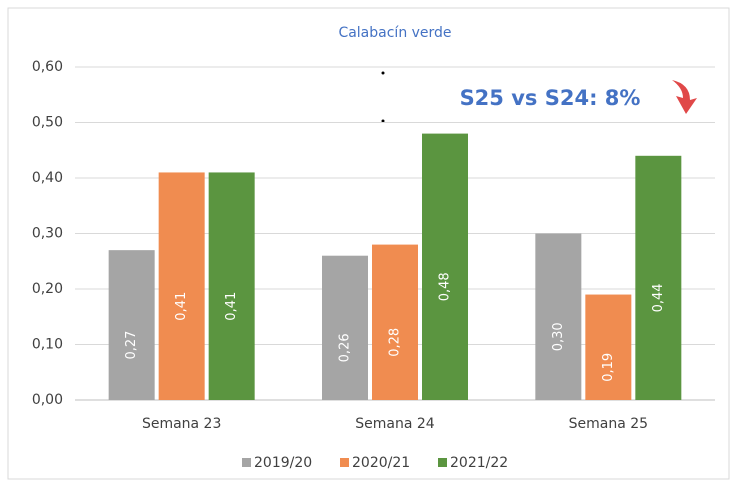 This screenshot has height=485, width=737. I want to click on legend-label: 2021/22, so click(479, 463).